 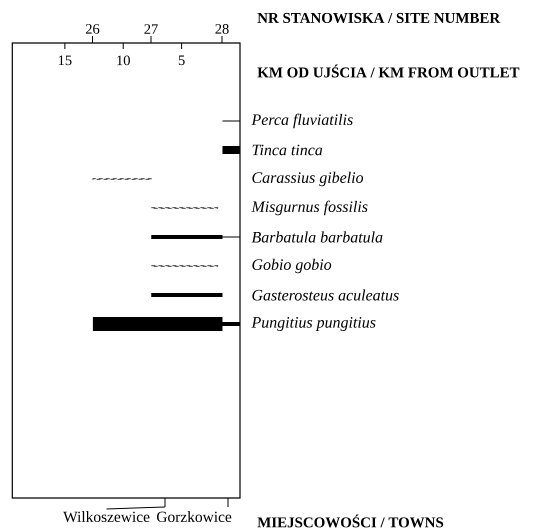 What do you see at coordinates (292, 266) in the screenshot?
I see `y-tick-label: Gobio gobio` at bounding box center [292, 266].